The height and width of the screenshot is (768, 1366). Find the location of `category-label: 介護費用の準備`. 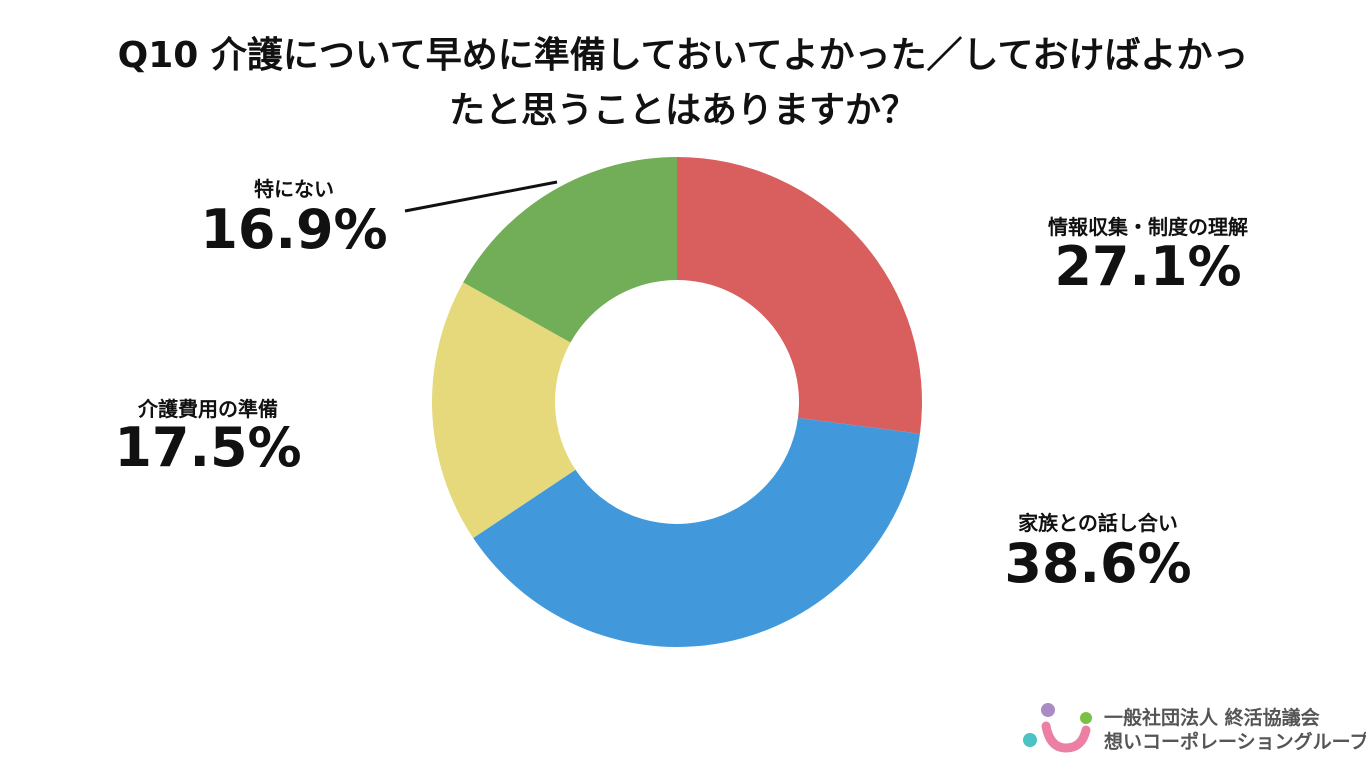

category-label: 介護費用の準備 is located at coordinates (207, 409).